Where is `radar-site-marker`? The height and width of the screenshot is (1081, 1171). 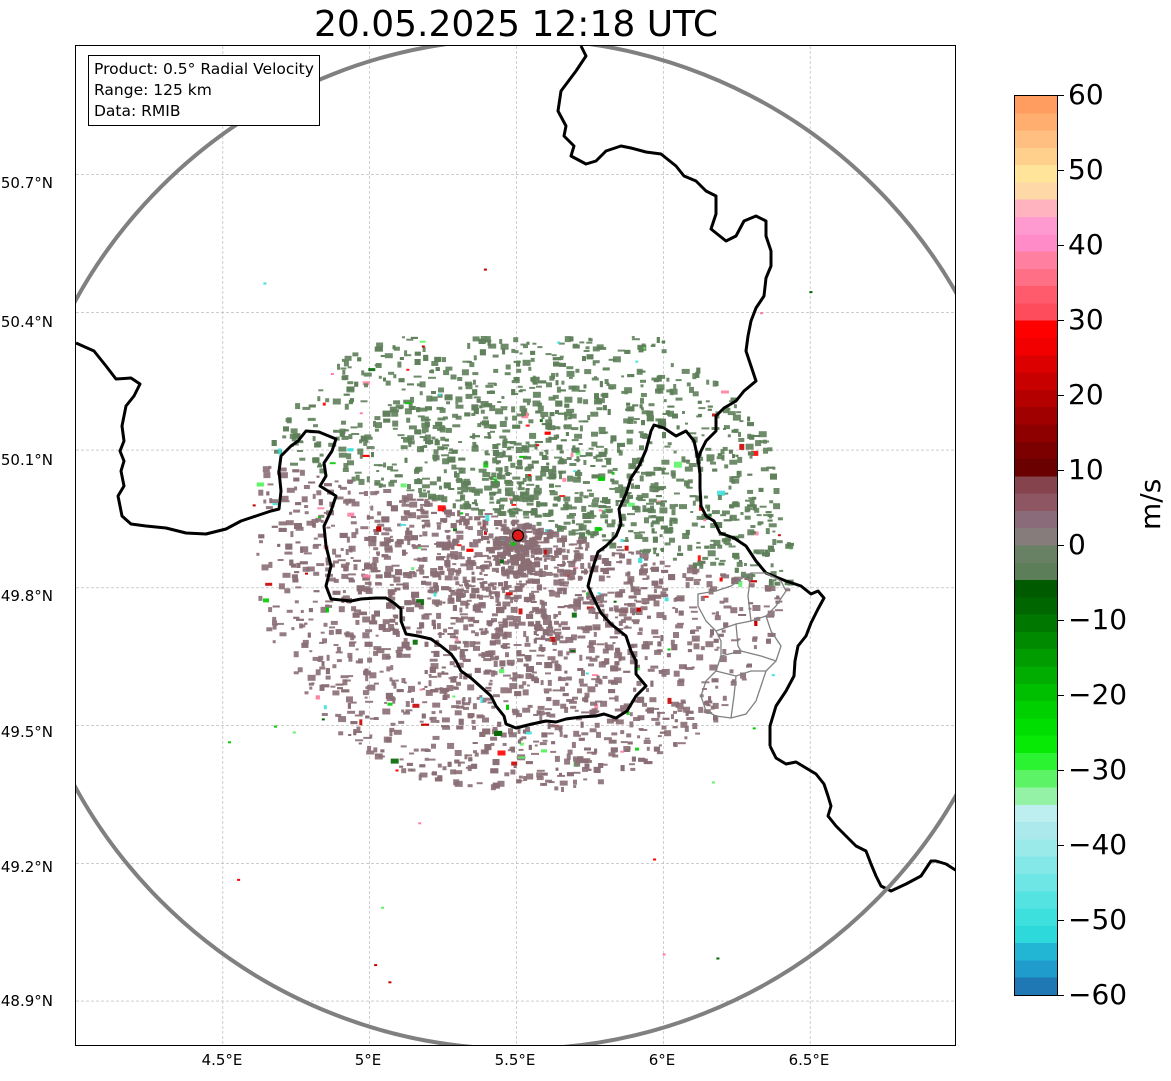
radar-site-marker is located at coordinates (518, 535).